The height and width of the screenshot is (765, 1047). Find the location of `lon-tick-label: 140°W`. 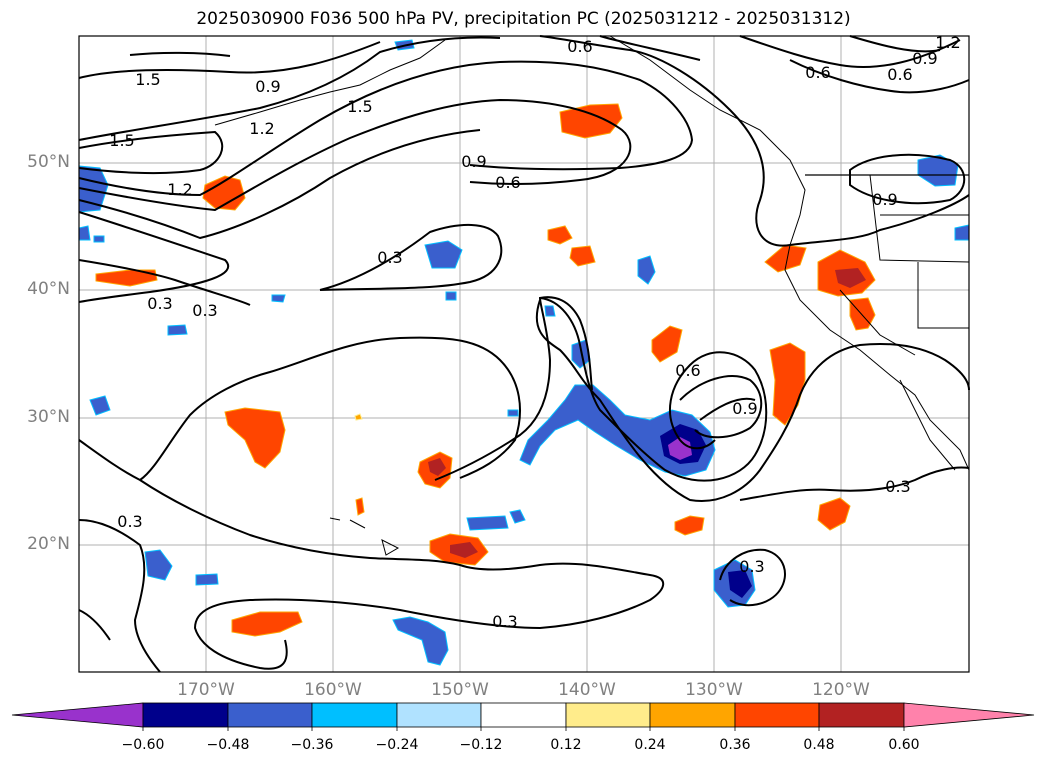

lon-tick-label: 140°W is located at coordinates (587, 690).